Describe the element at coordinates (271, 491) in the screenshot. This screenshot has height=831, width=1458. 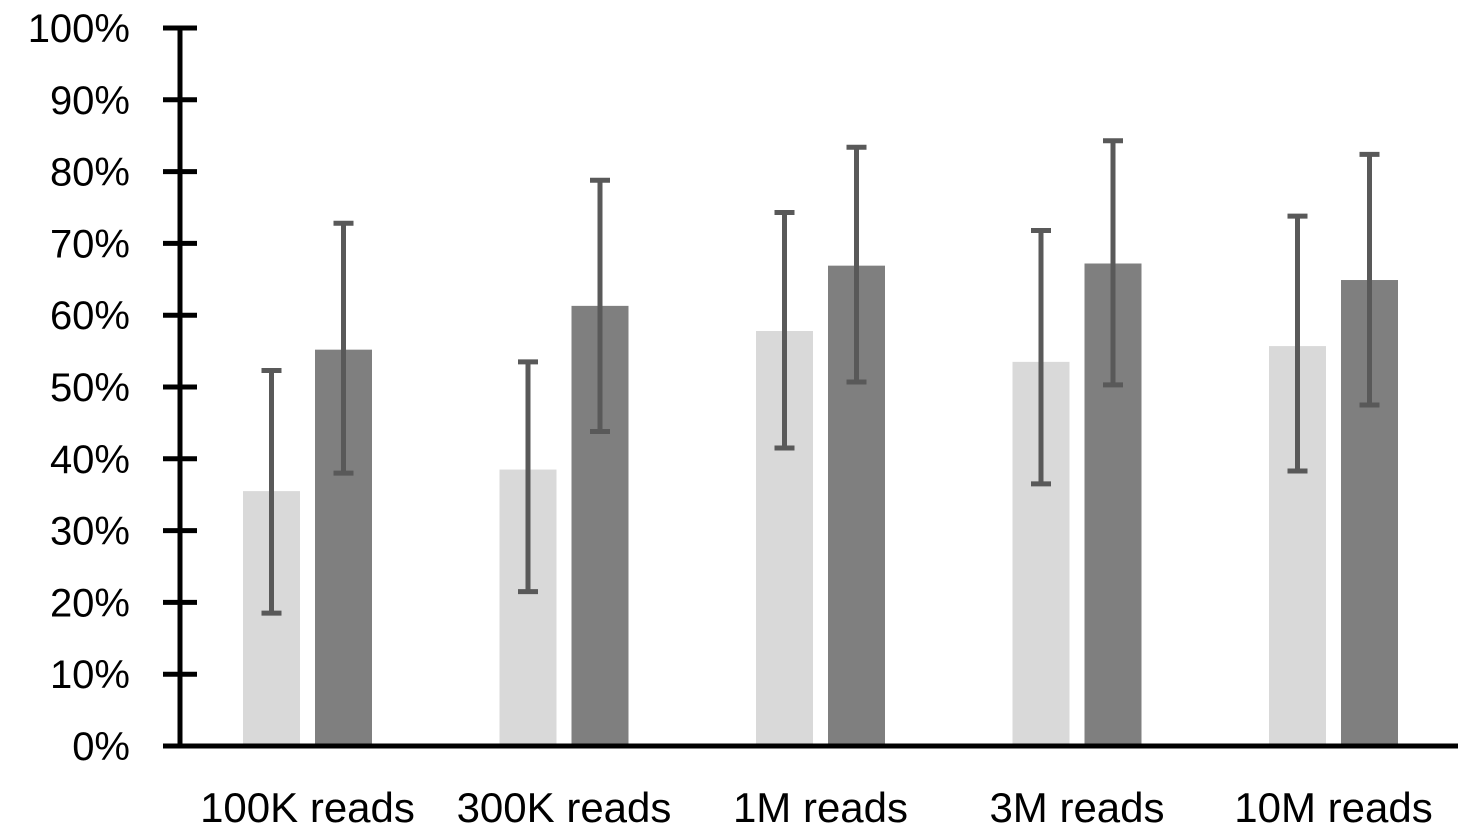
I see `error-bar-series1-100k-reads` at that location.